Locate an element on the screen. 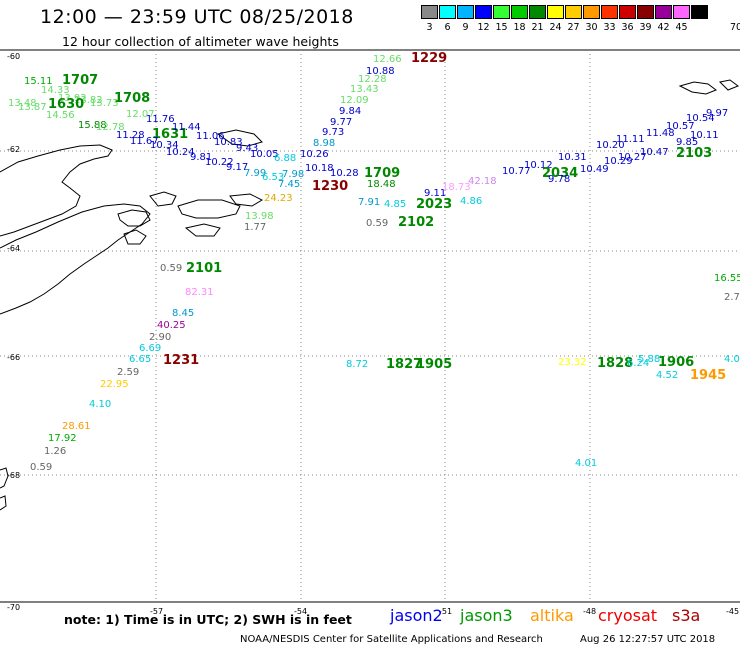  scale-label: 18 is located at coordinates (519, 27).